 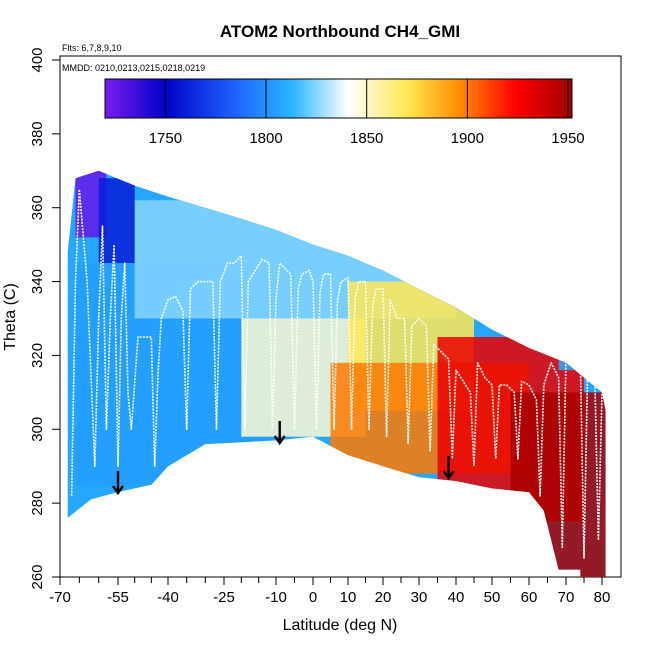 I want to click on x-tick-label: -55, so click(x=118, y=597).